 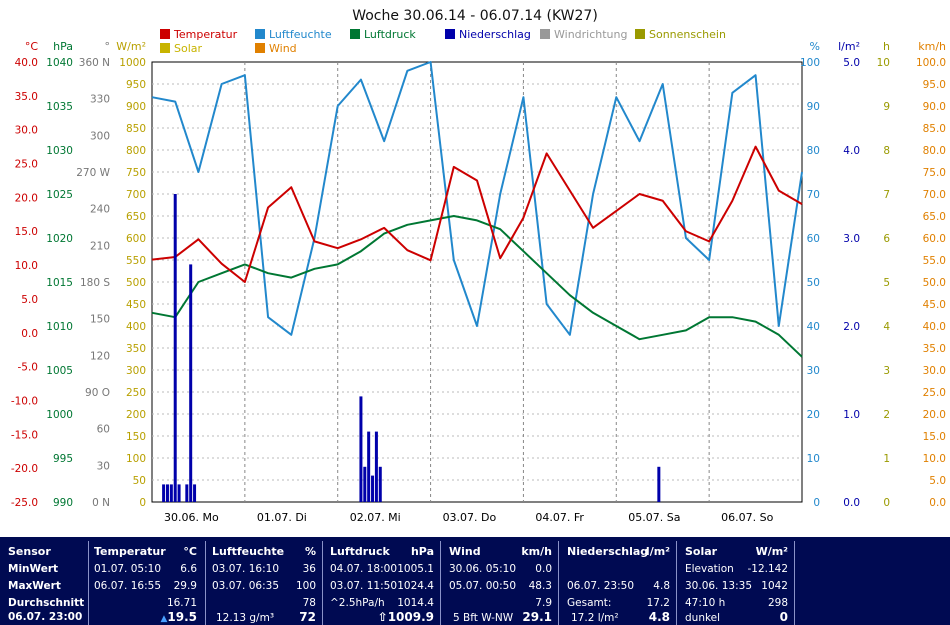 I want to click on y-tick-label: 1040, so click(x=59, y=63).